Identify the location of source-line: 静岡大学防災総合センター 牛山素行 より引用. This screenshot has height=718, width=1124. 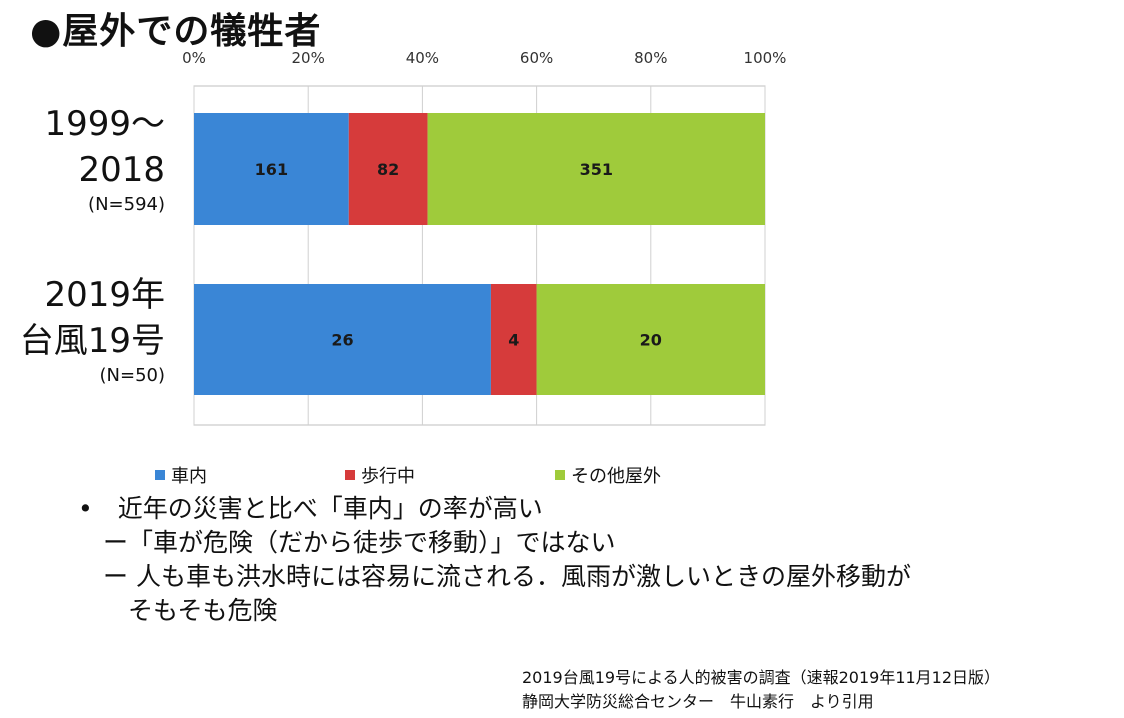
(698, 701).